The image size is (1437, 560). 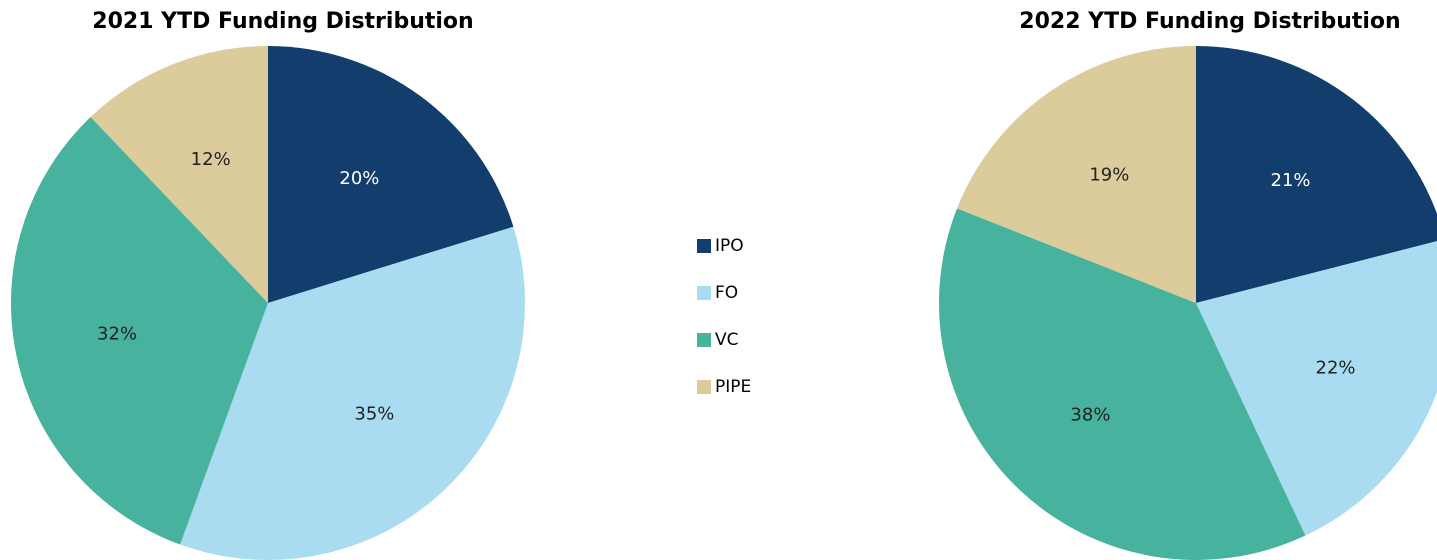 What do you see at coordinates (359, 178) in the screenshot?
I see `value-label: 20%` at bounding box center [359, 178].